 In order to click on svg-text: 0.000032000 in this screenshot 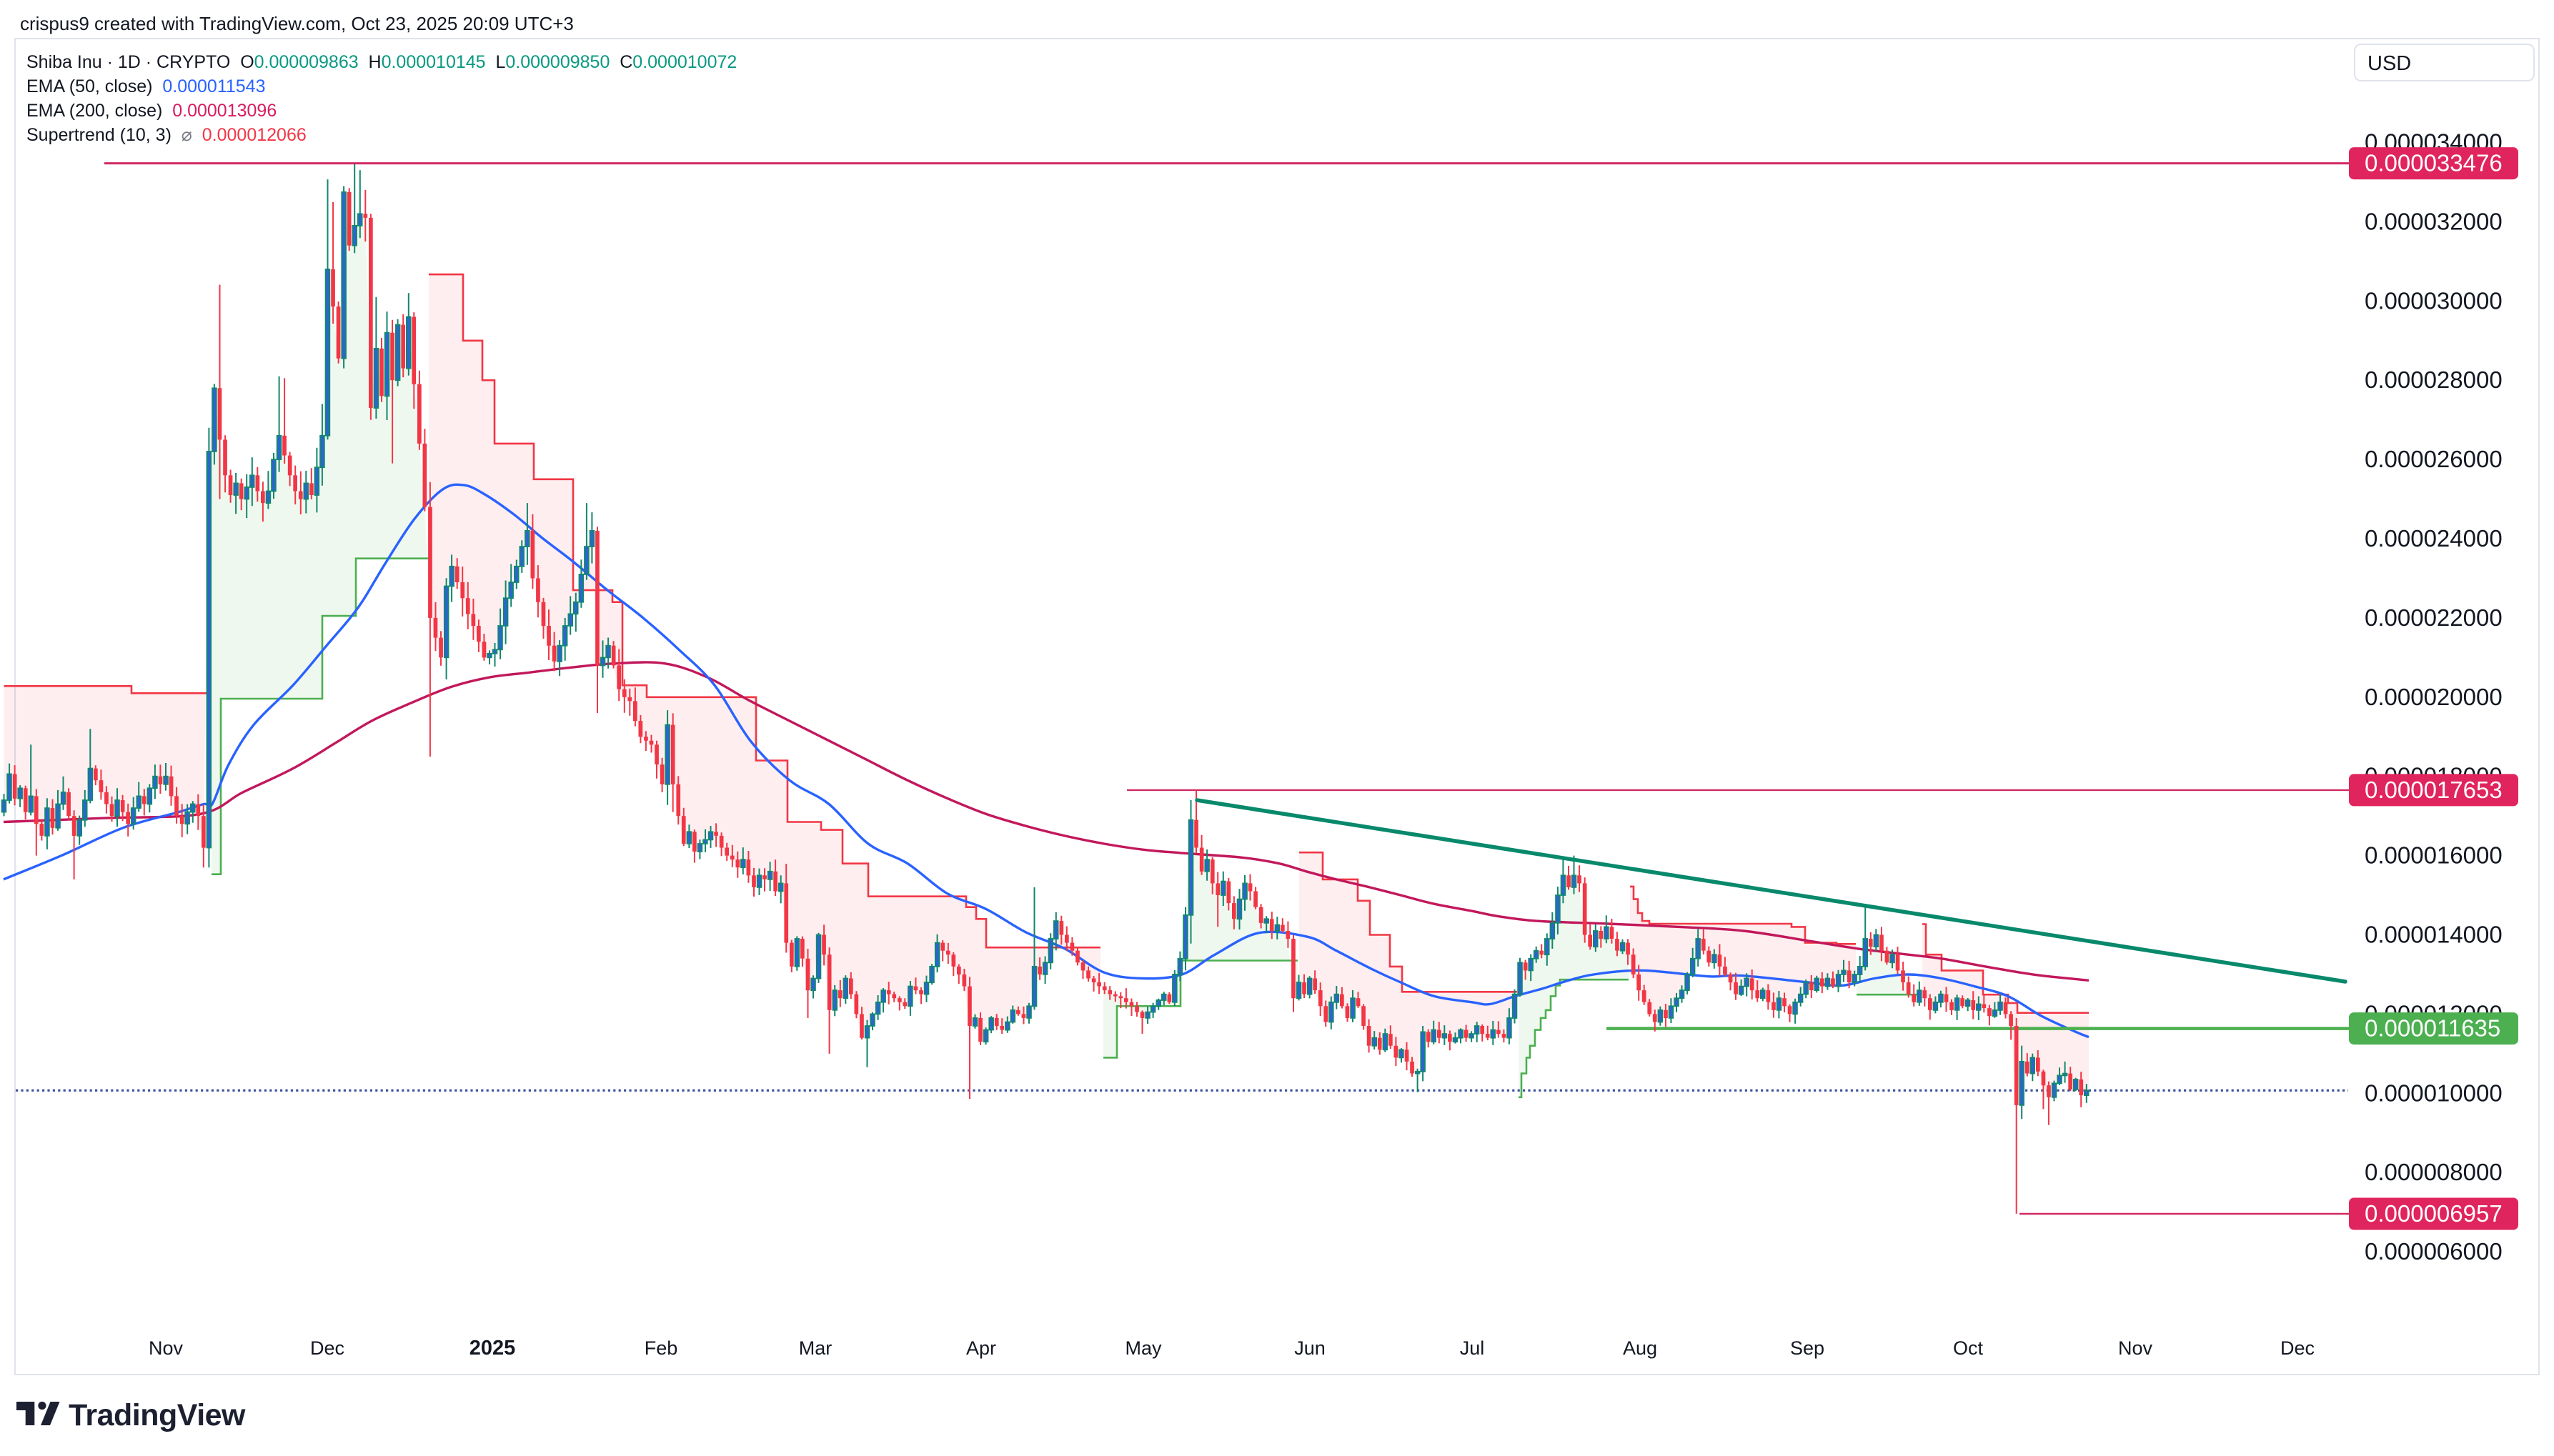, I will do `click(2434, 221)`.